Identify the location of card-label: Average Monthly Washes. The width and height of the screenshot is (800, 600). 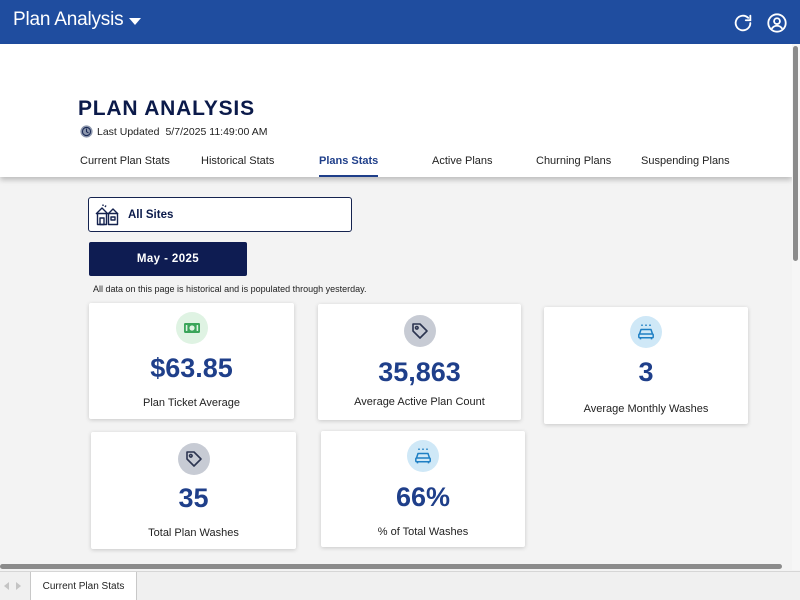
(646, 409).